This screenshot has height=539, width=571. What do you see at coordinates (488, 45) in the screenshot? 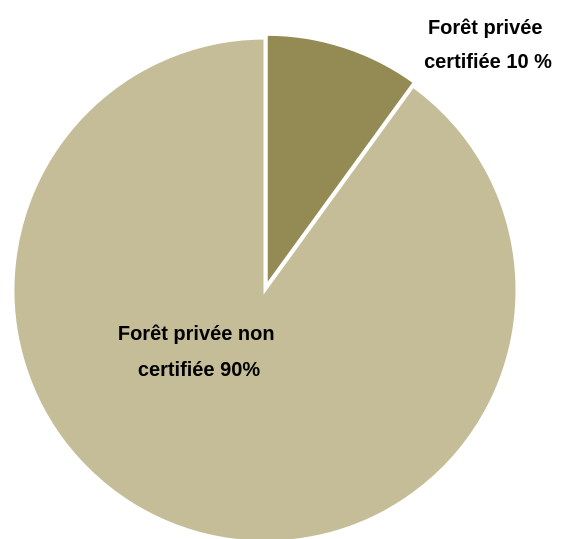
I see `slice-label-certified: Forêt privée certifiée 10 %` at bounding box center [488, 45].